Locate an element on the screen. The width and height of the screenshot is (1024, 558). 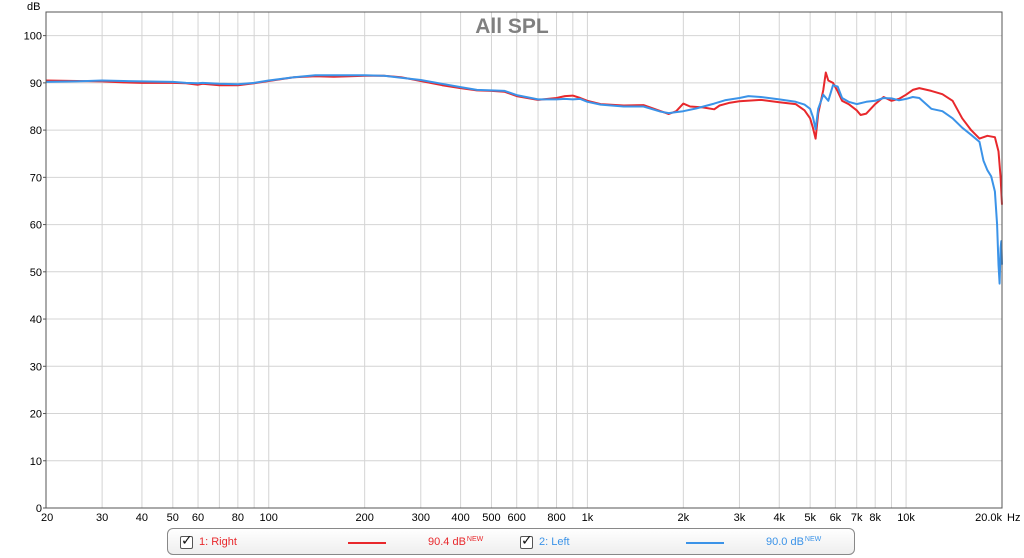
y-tick-label: 0 is located at coordinates (39, 509).